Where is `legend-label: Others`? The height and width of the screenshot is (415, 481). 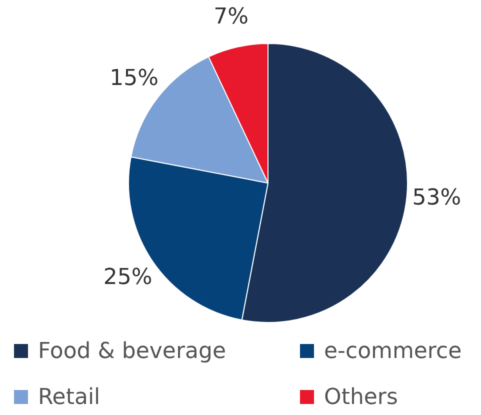 legend-label: Others is located at coordinates (361, 397).